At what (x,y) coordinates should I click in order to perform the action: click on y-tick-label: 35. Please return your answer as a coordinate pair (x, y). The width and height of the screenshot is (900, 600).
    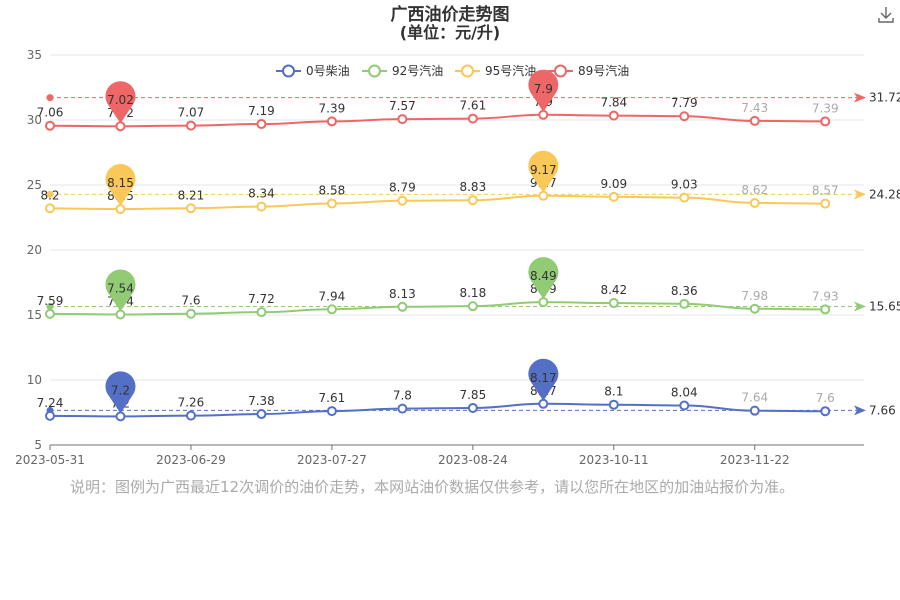
    Looking at the image, I should click on (34, 55).